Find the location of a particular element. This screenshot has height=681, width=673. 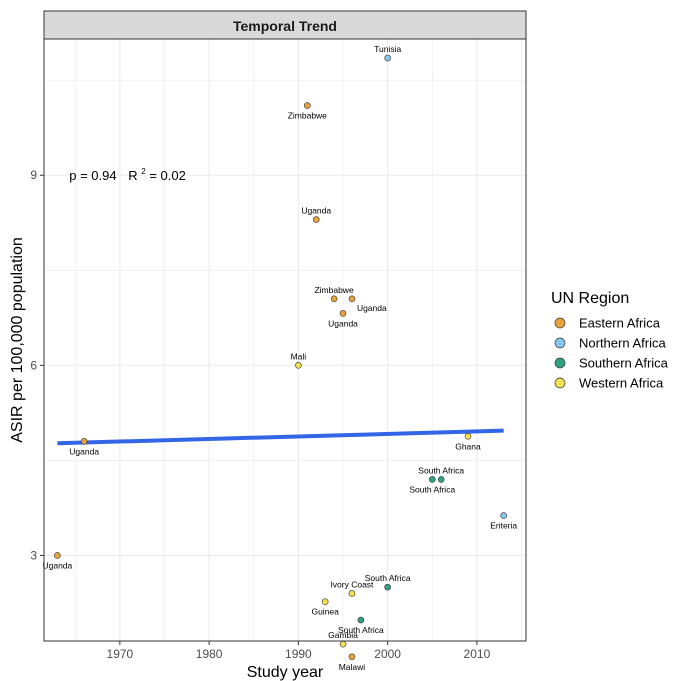

trend-line is located at coordinates (280, 437).